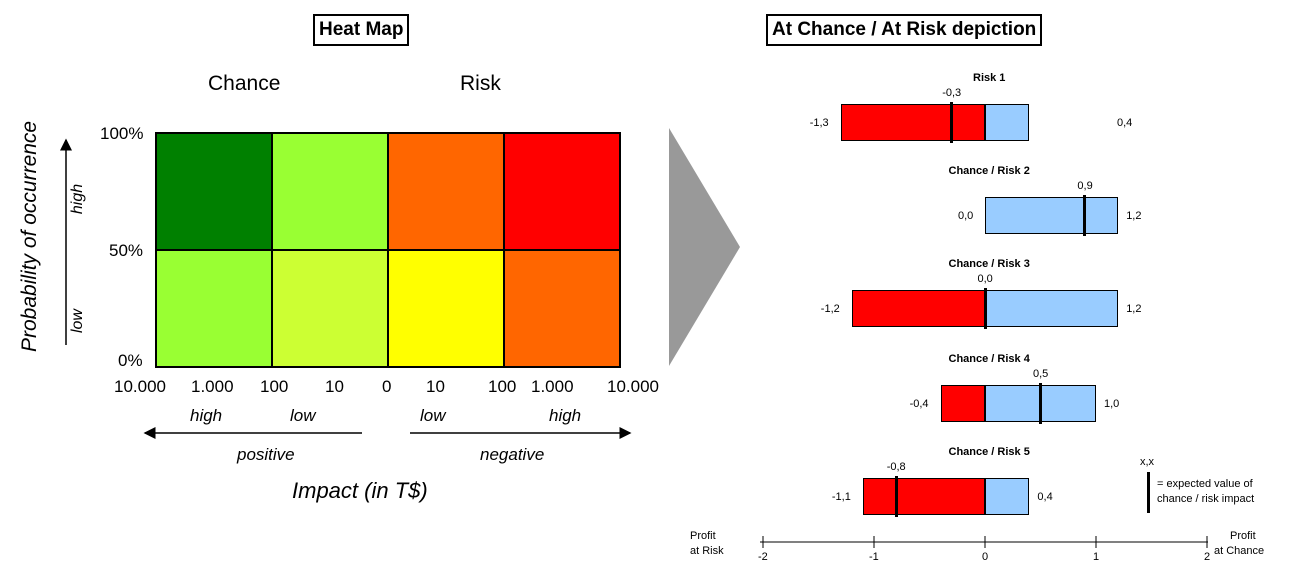 The height and width of the screenshot is (569, 1310). What do you see at coordinates (1207, 557) in the screenshot?
I see `axis-tick-label: 2` at bounding box center [1207, 557].